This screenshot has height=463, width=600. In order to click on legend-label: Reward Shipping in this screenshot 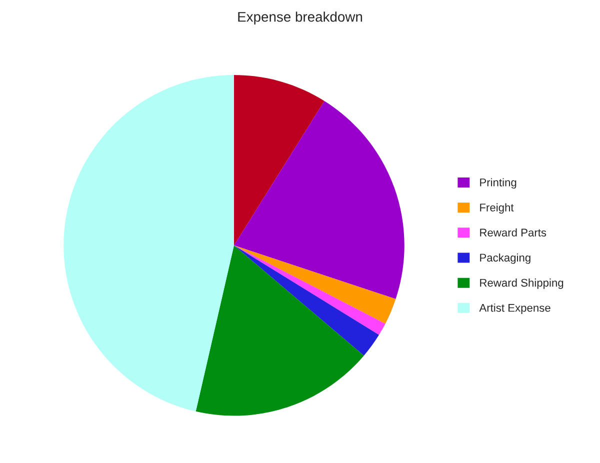, I will do `click(522, 283)`.